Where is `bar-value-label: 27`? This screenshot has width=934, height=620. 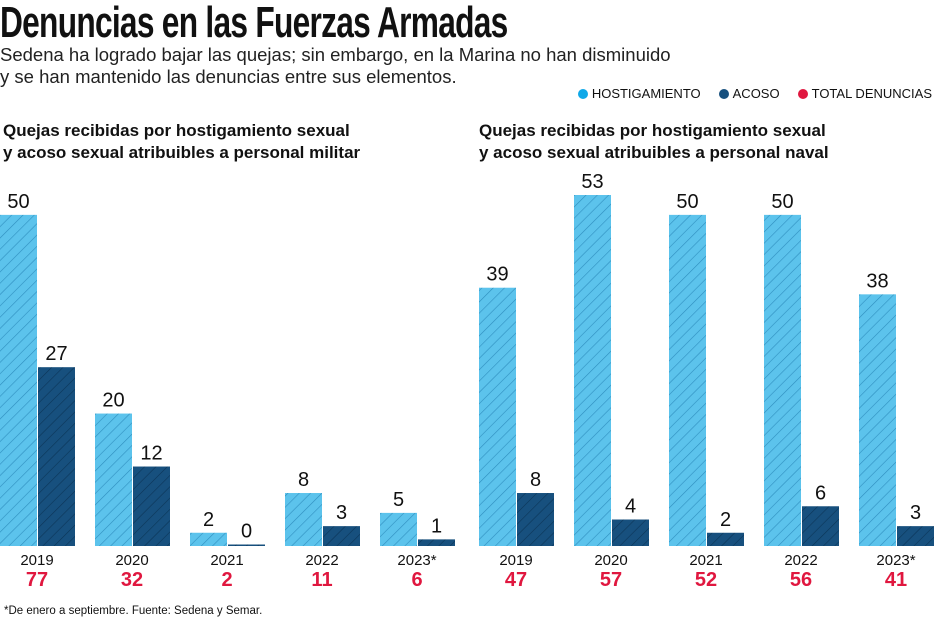
bar-value-label: 27 is located at coordinates (56, 354).